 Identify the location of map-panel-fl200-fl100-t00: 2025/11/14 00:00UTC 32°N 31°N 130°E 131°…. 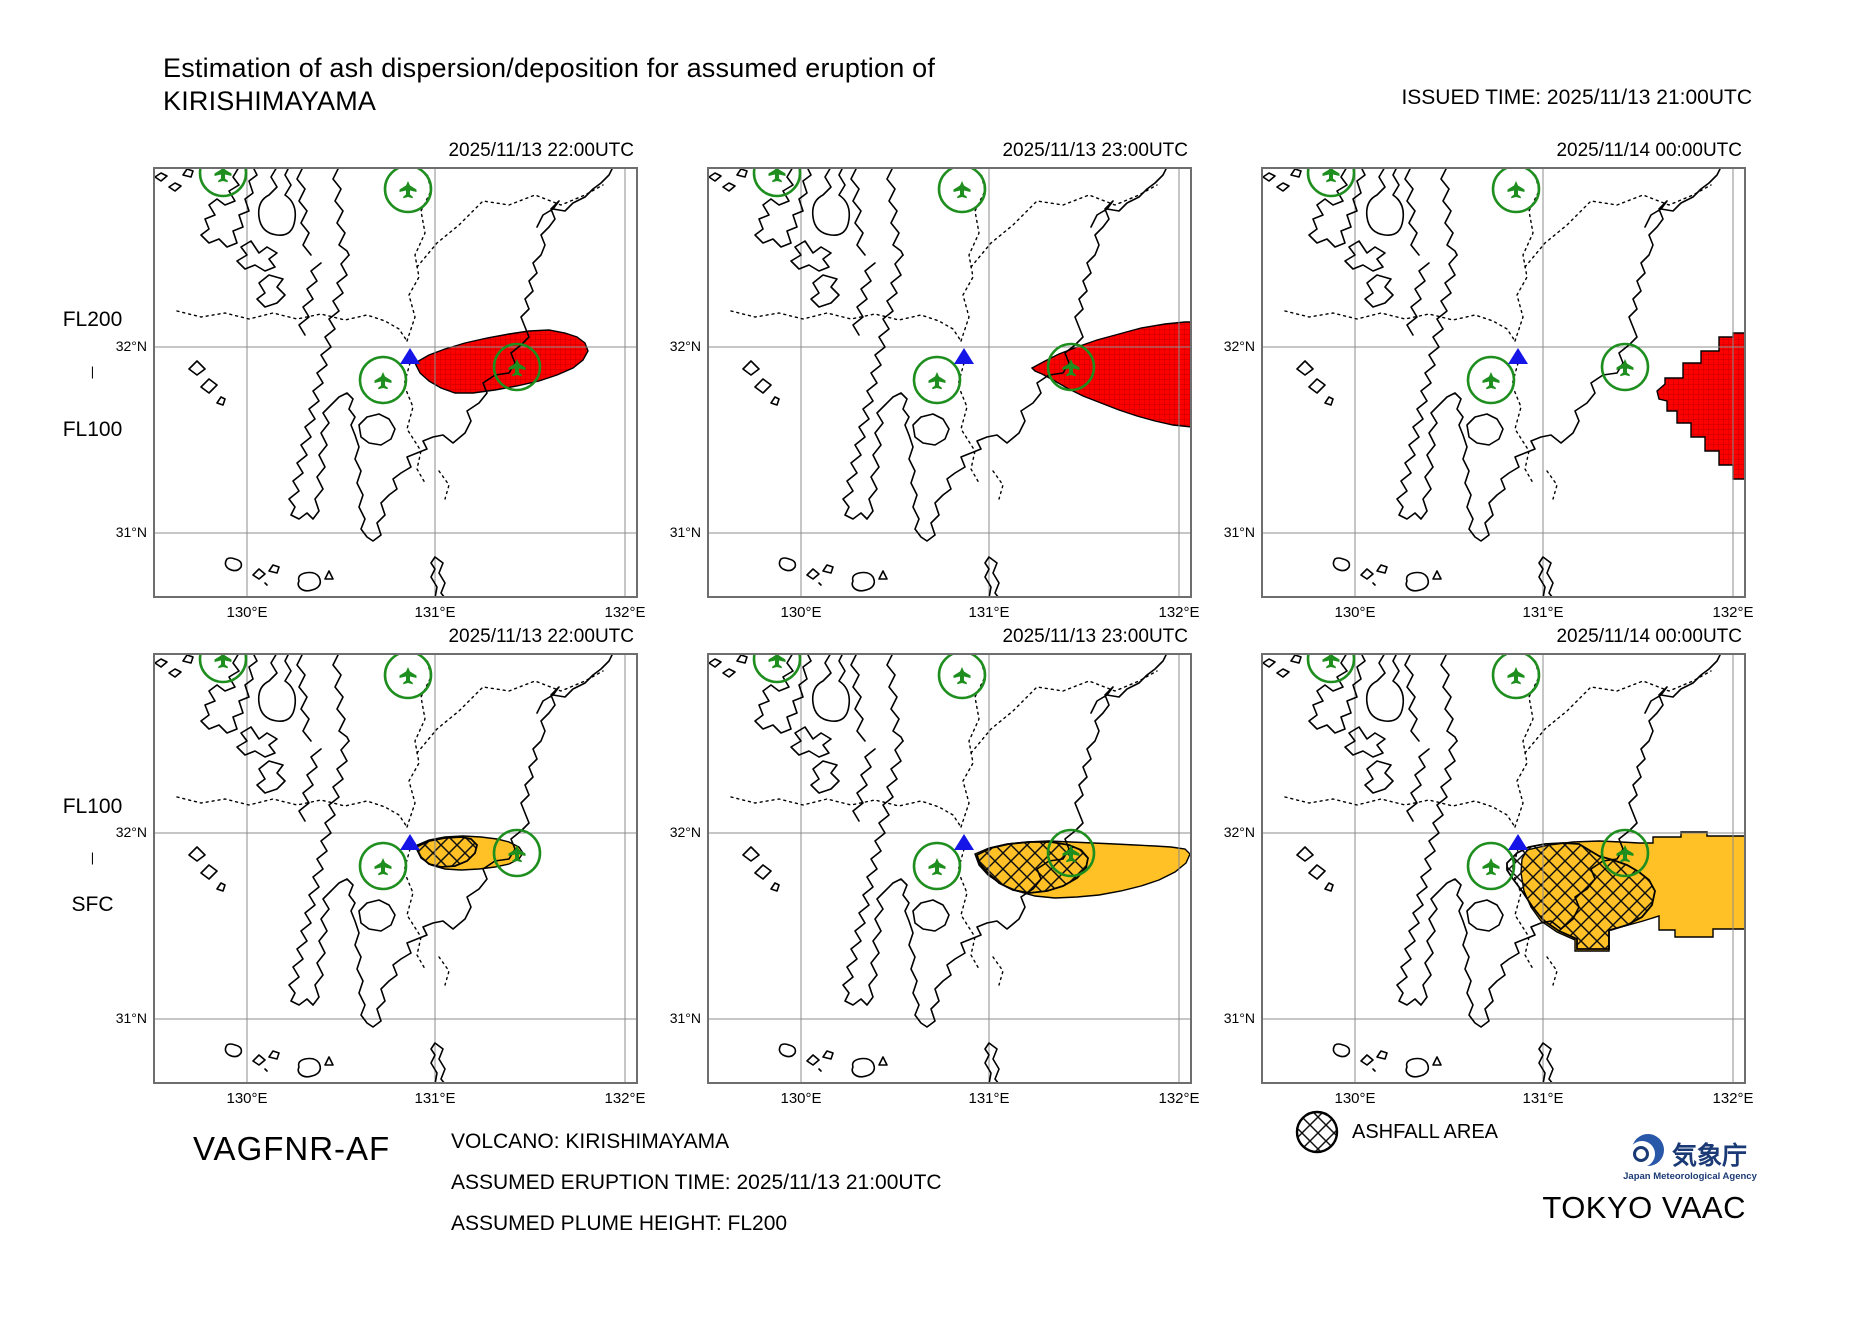
(1489, 380).